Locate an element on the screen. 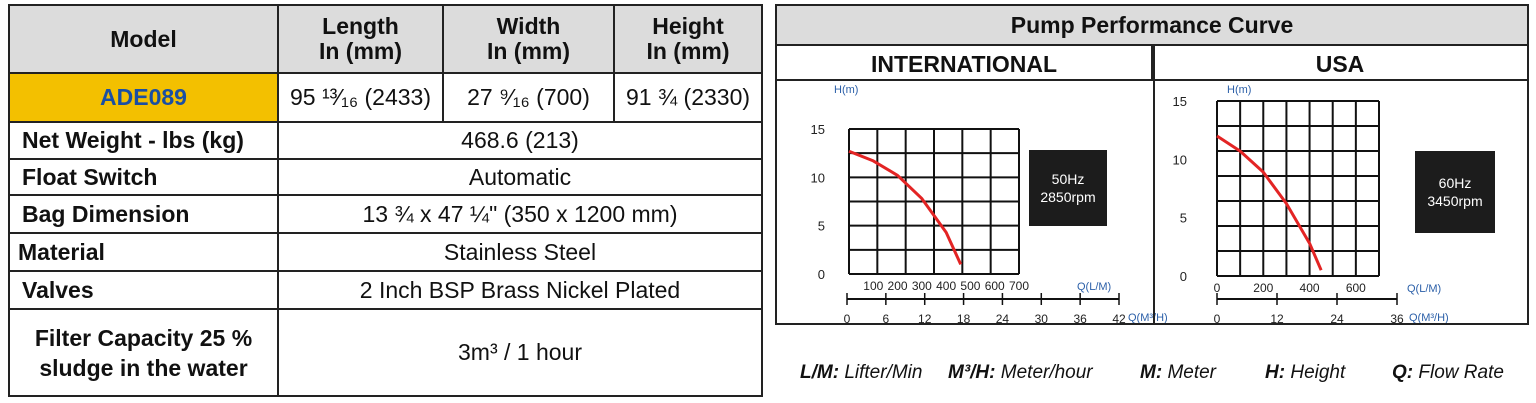 This screenshot has height=403, width=1536. usa-q2-tick-label: 36 is located at coordinates (1397, 317).